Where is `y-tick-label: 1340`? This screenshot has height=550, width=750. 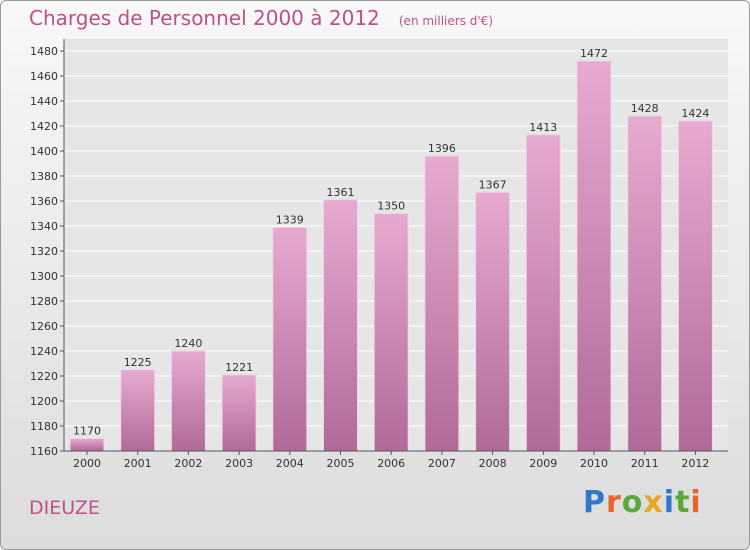
y-tick-label: 1340 is located at coordinates (44, 226).